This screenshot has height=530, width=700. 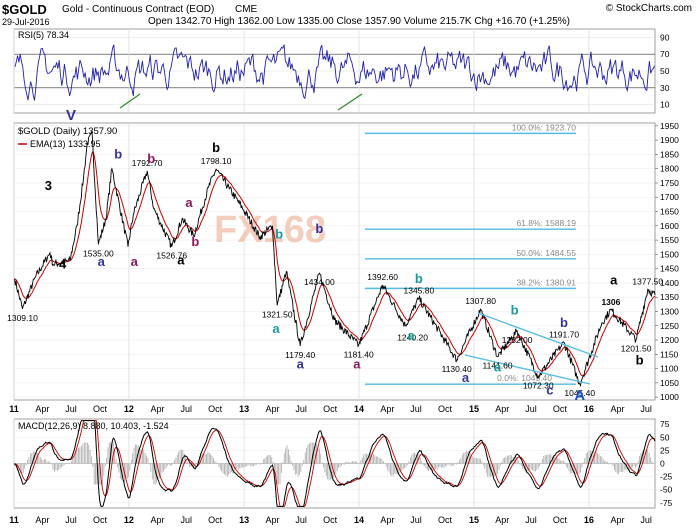 I want to click on price-annotation: 1072.30, so click(x=538, y=385).